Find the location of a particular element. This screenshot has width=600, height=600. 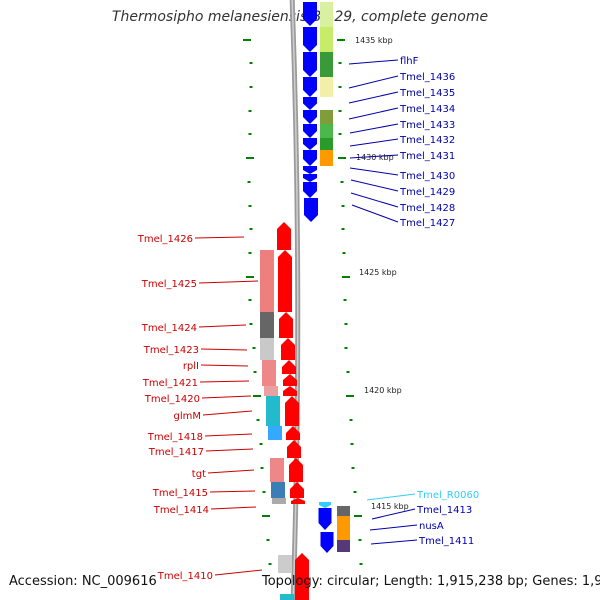

gene-label: Tmel_1426 is located at coordinates (165, 239).